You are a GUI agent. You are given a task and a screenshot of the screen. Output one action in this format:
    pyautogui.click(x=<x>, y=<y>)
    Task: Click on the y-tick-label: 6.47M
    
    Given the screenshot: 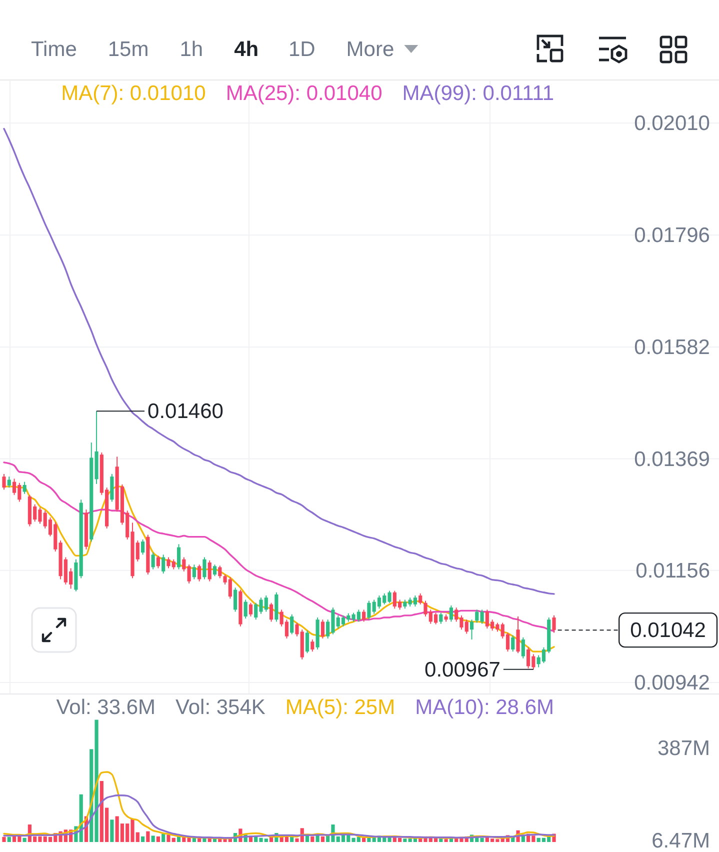 What is the action you would take?
    pyautogui.click(x=681, y=840)
    